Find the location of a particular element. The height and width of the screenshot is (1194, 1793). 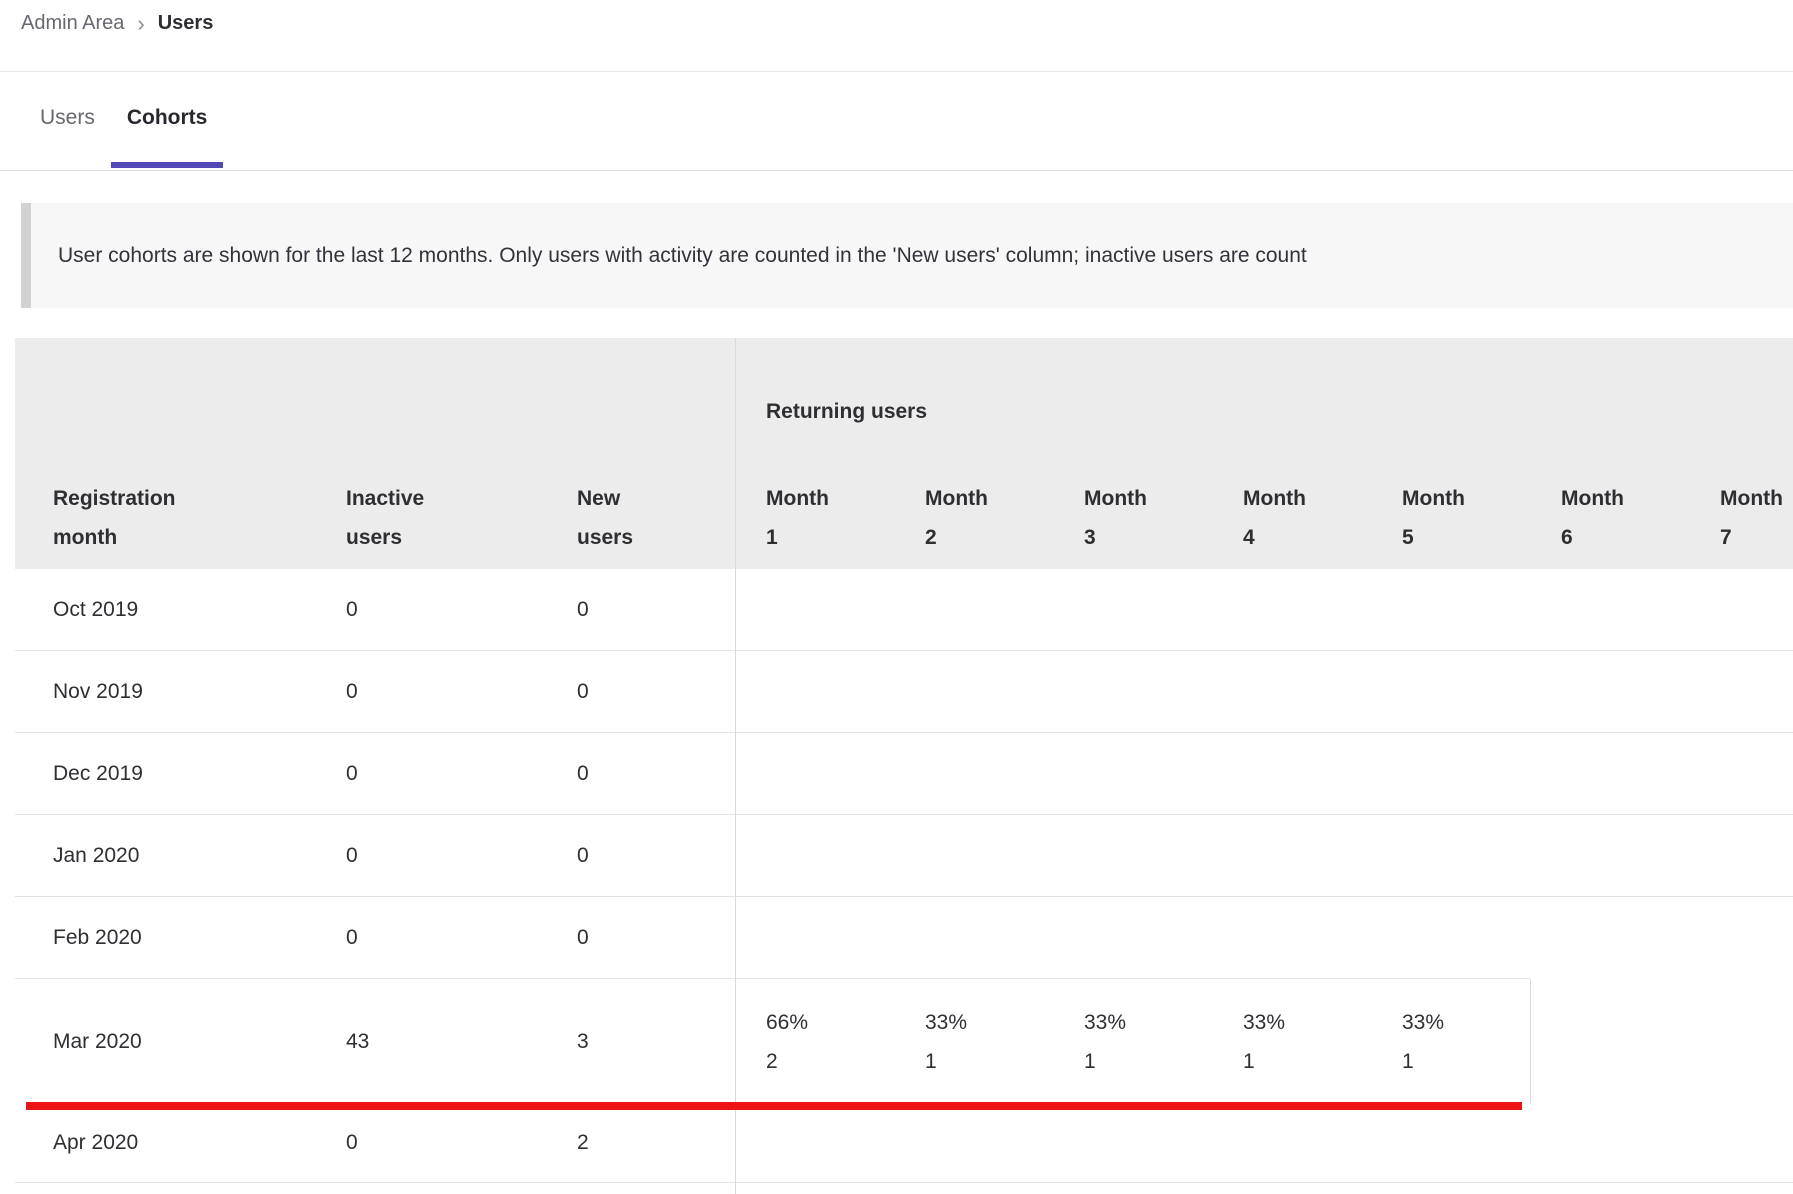

registration-month-cell: Apr 2020 is located at coordinates (96, 1142).